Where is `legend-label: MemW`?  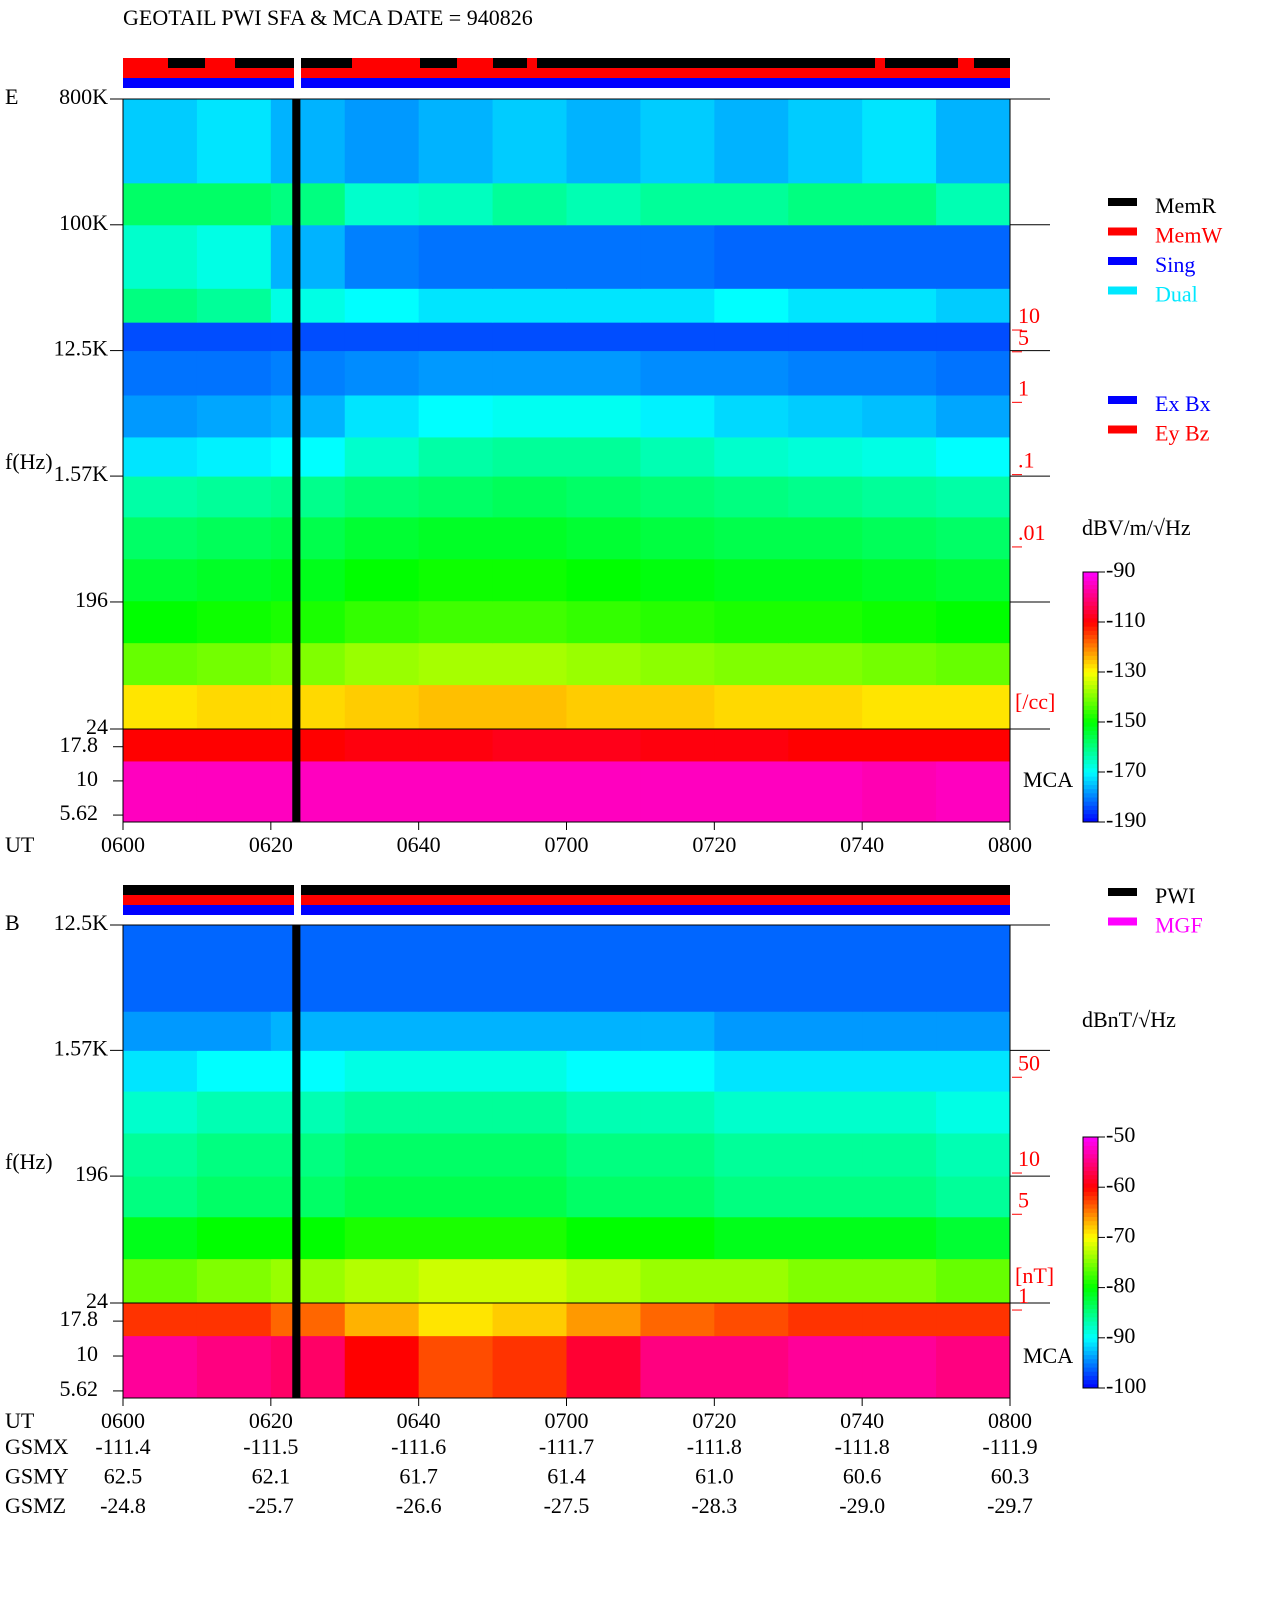 legend-label: MemW is located at coordinates (1188, 235).